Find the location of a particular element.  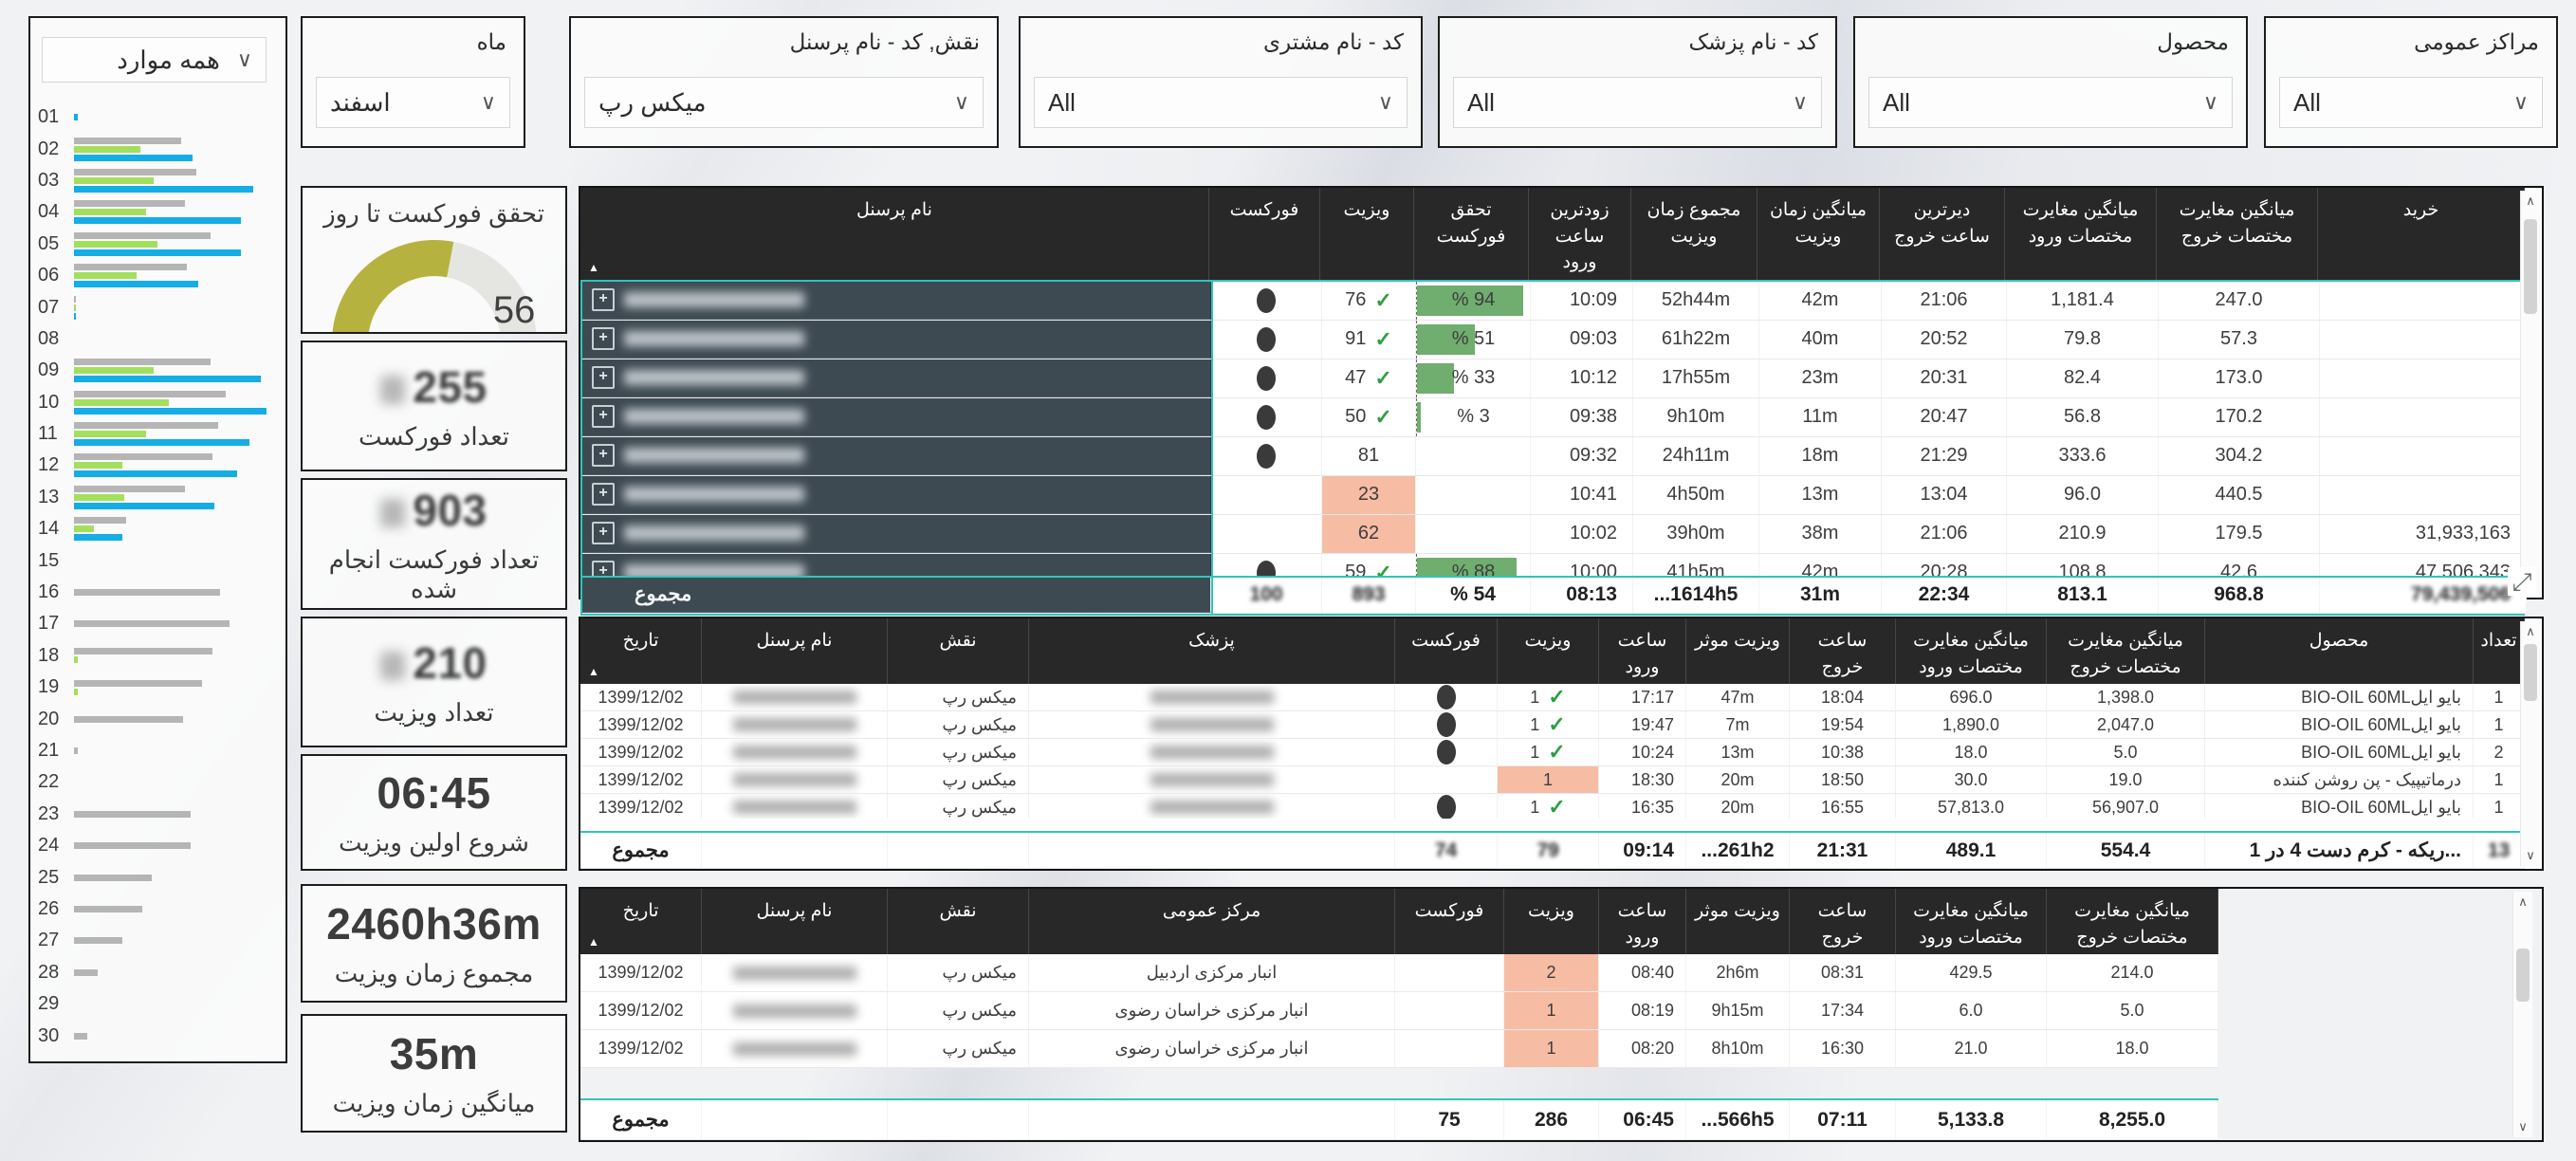

day-row-07: 07 is located at coordinates (159, 306).